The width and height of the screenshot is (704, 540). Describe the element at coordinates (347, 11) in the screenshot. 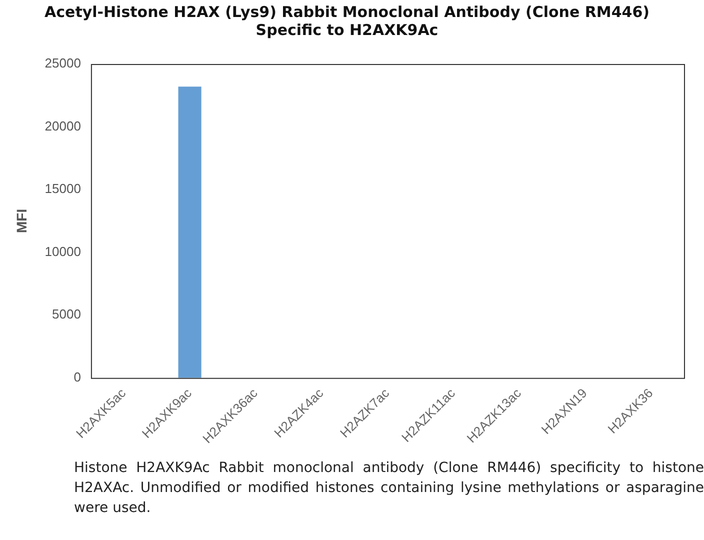

I see `text: Acetyl-Histone H2AX (Lys9) Rabbit Monoclonal Antibody (Clone RM446)` at that location.